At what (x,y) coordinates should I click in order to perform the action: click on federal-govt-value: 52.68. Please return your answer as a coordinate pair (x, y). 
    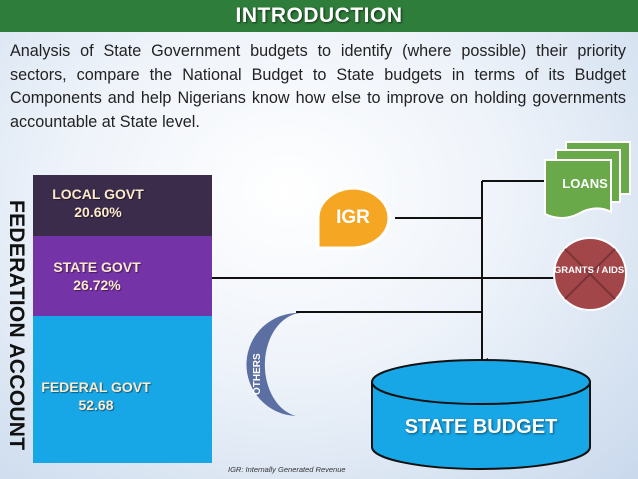
    Looking at the image, I should click on (96, 405).